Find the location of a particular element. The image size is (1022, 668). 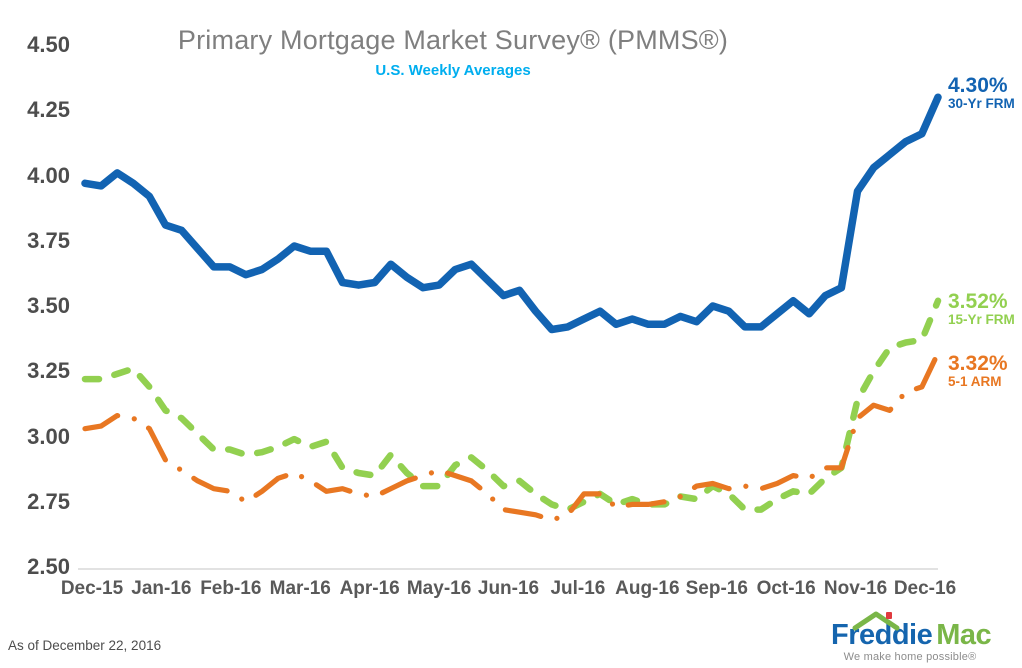

roof-icon is located at coordinates (876, 621).